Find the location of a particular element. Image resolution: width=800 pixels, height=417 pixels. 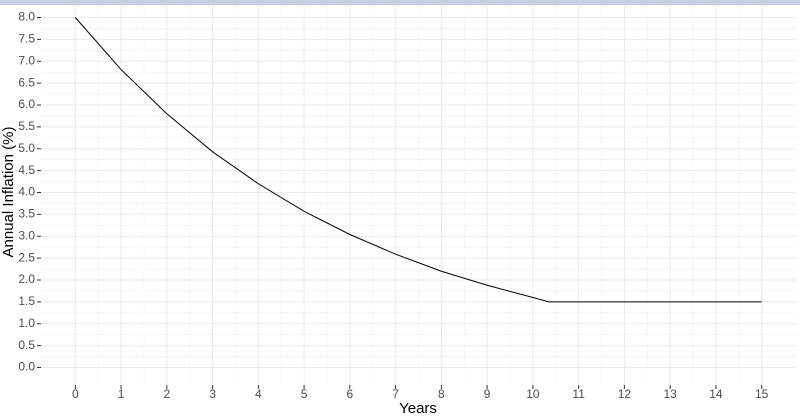

y-tick-label: 2.0 is located at coordinates (26, 279).